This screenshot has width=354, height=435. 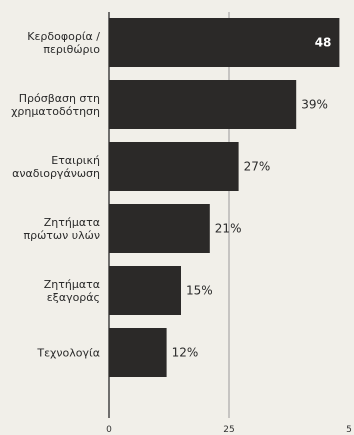 I want to click on category-label-5: Τεχνολογία, so click(x=68, y=353).